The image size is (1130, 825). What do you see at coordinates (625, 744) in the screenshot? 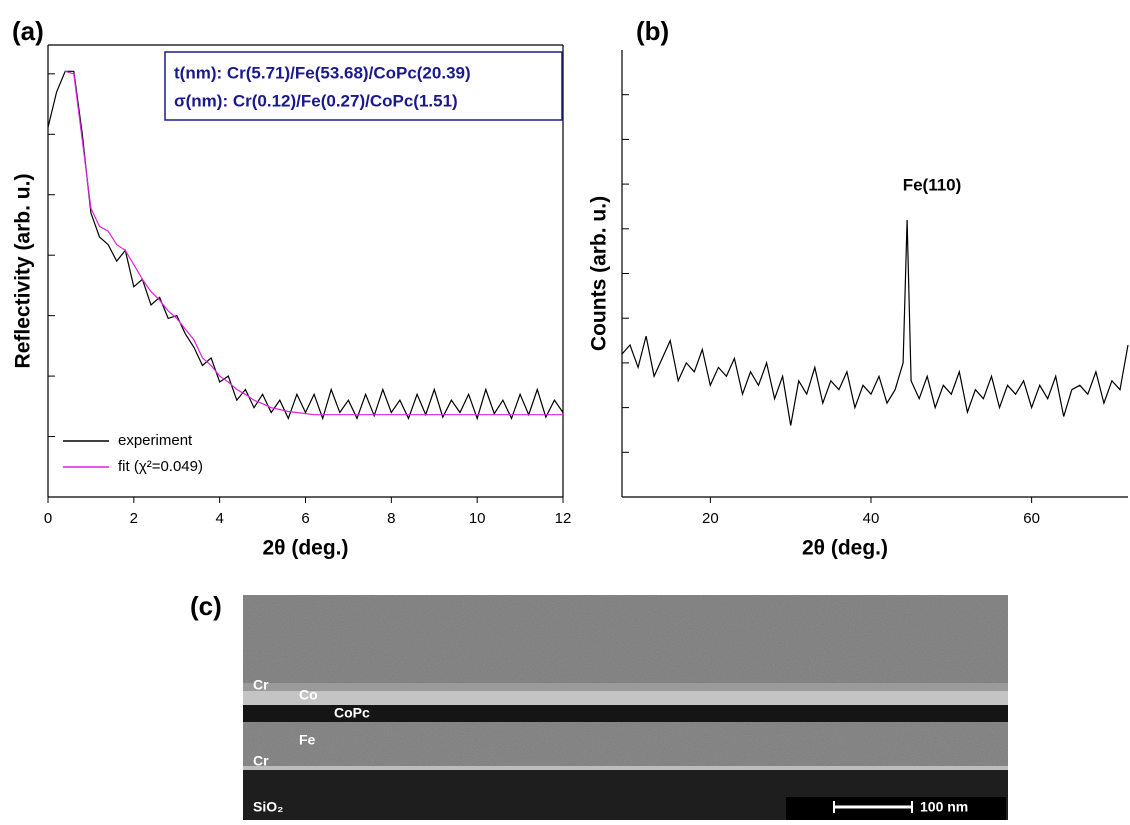
I see `fe-layer` at bounding box center [625, 744].